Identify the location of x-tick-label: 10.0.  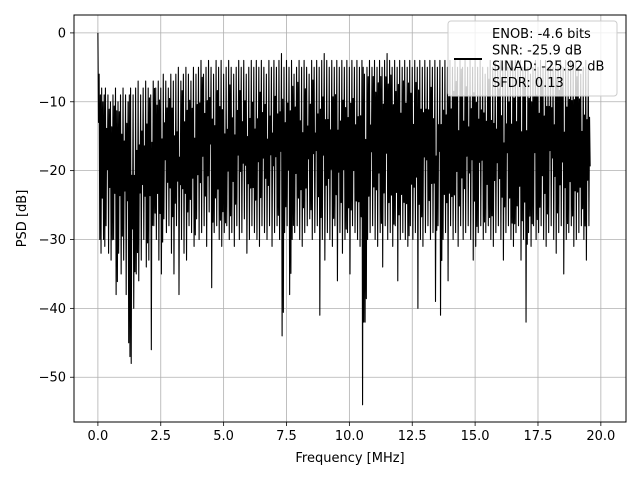
(349, 436).